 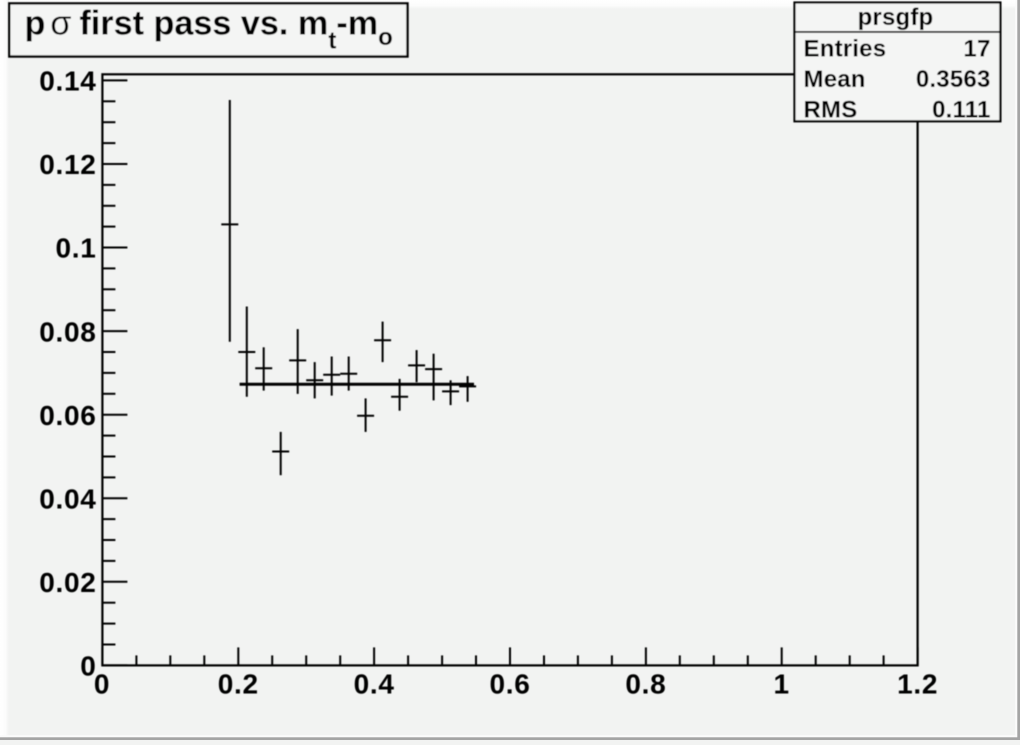 What do you see at coordinates (67, 499) in the screenshot?
I see `svg-text: 0.04` at bounding box center [67, 499].